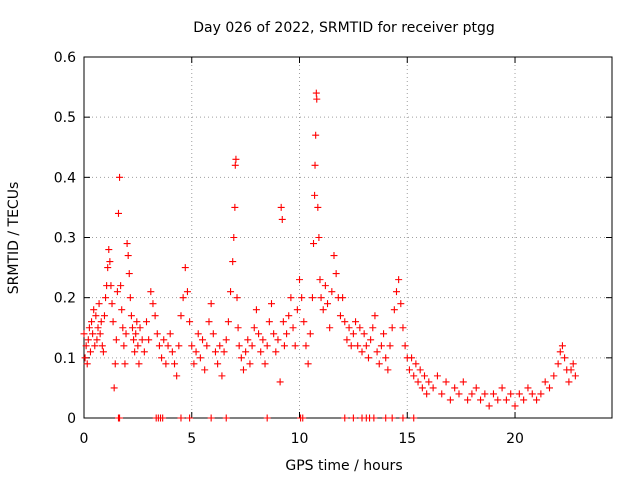  What do you see at coordinates (300, 439) in the screenshot?
I see `x-tick-label: 10` at bounding box center [300, 439].